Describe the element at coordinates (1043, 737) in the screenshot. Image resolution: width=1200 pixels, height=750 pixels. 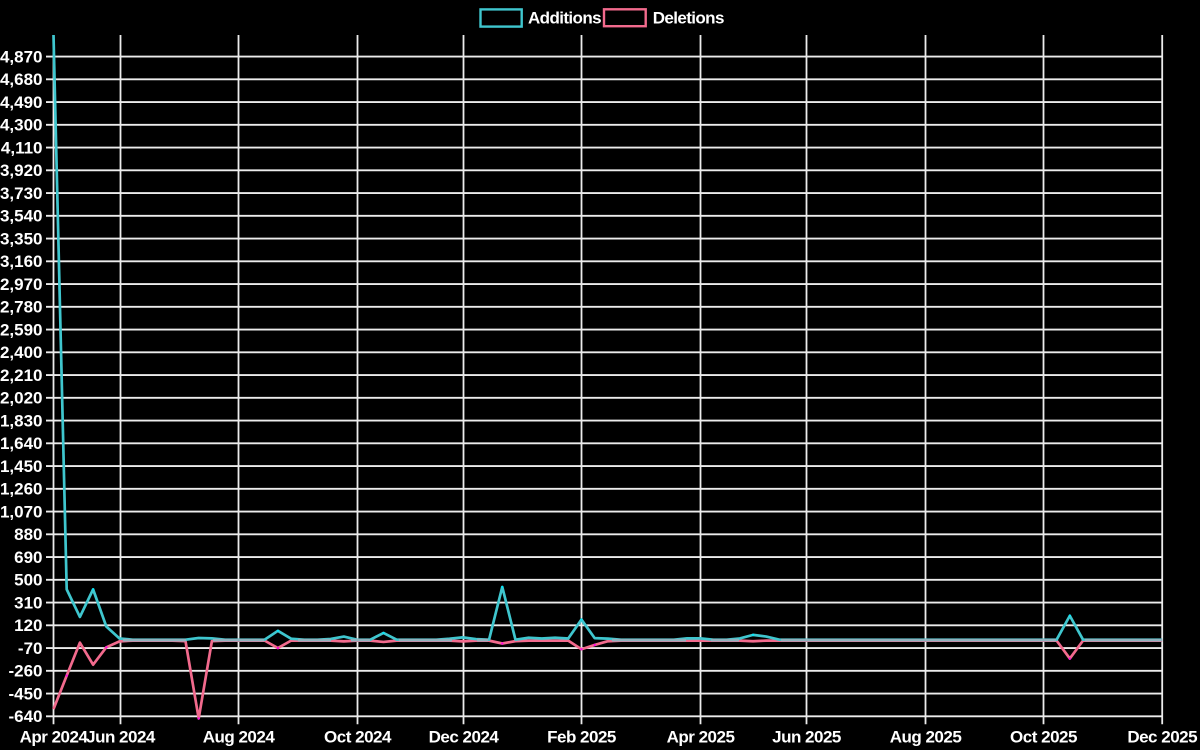
I see `svg-text: Oct 2025` at that location.